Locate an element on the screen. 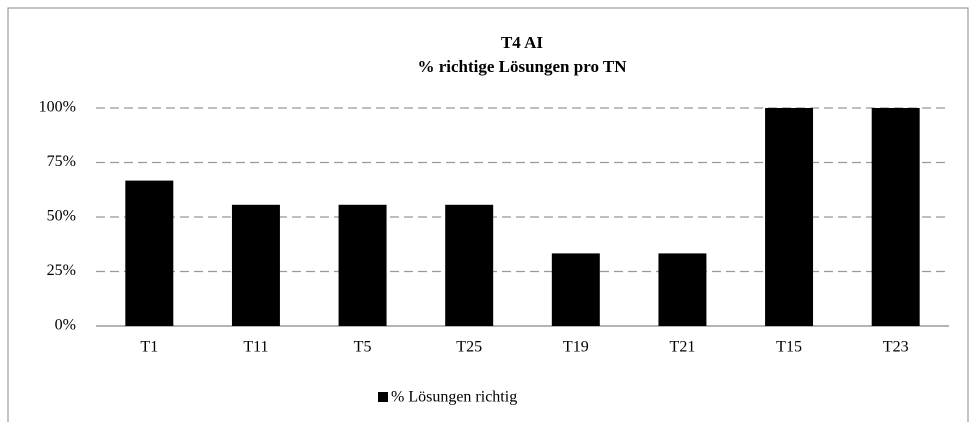 The height and width of the screenshot is (427, 971). y-tick-label: 25% is located at coordinates (61, 270).